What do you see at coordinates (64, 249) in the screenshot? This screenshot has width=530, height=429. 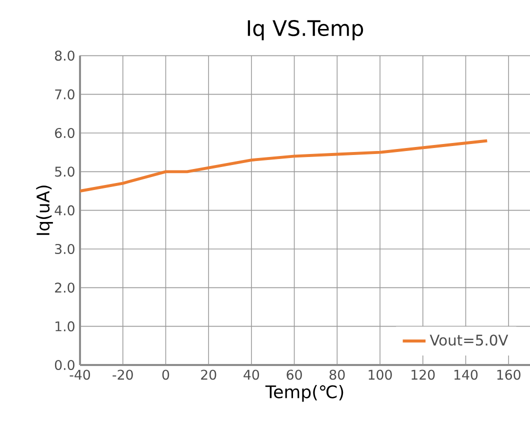 I see `y-tick-label: 3.0` at bounding box center [64, 249].